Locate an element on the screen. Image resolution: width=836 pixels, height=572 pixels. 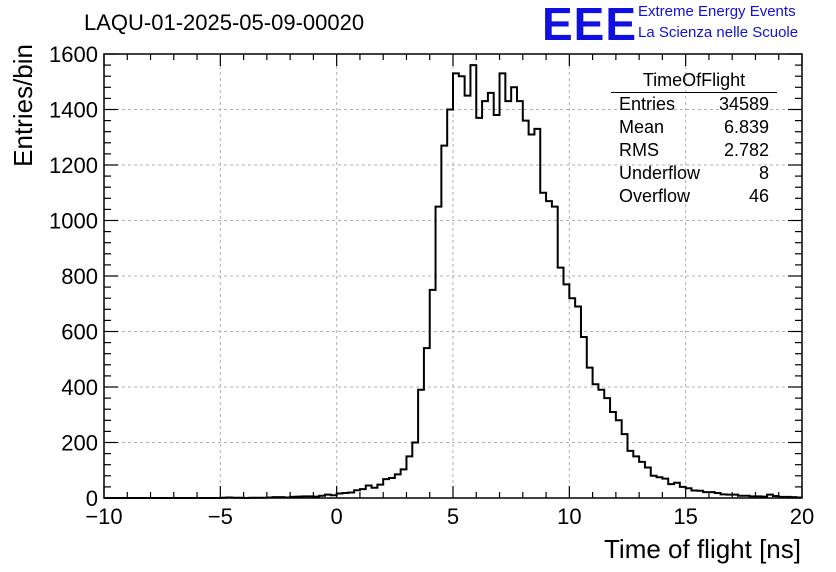
y-axis-label: Entries/bin is located at coordinates (23, 105).